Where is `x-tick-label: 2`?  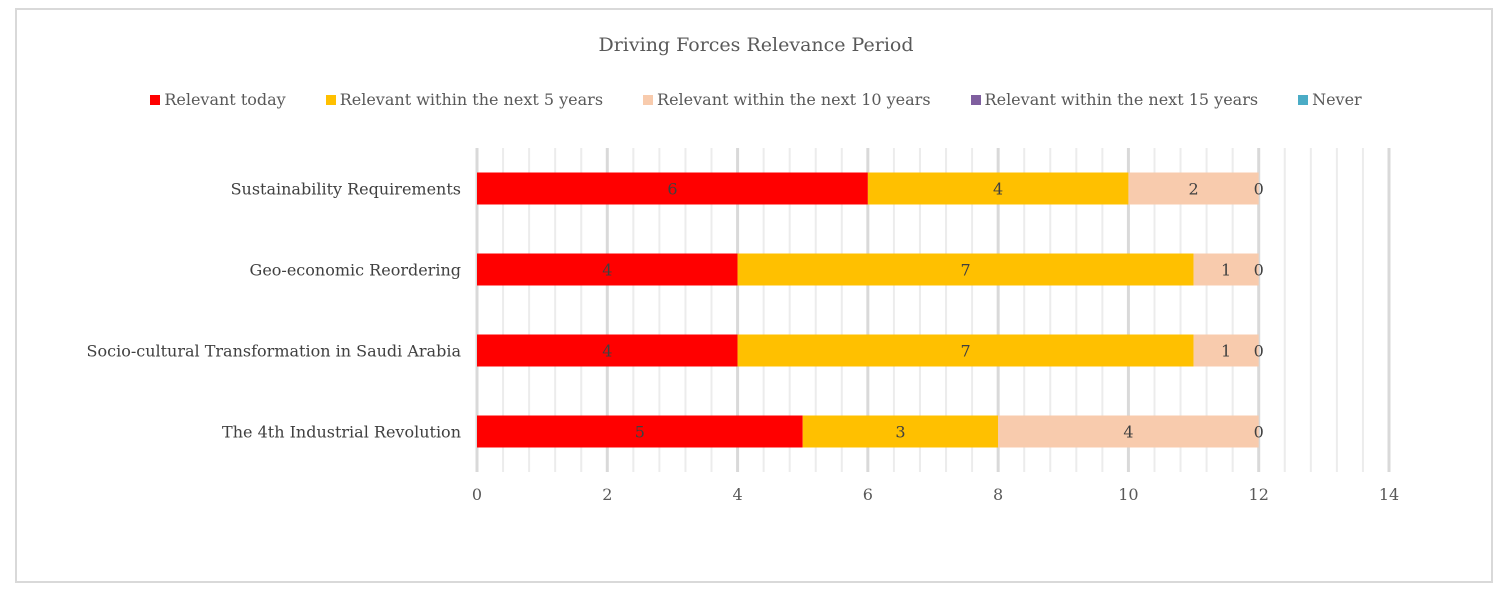 x-tick-label: 2 is located at coordinates (607, 494).